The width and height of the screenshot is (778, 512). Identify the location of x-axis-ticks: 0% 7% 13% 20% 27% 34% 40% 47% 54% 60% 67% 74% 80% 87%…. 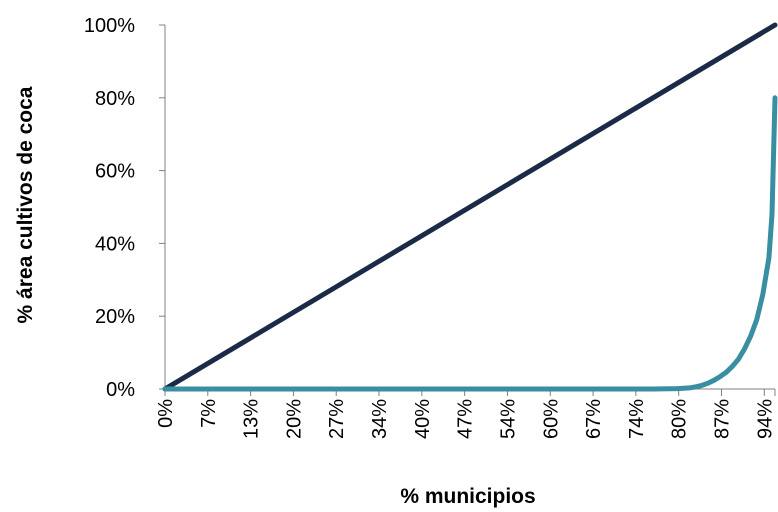
(465, 414).